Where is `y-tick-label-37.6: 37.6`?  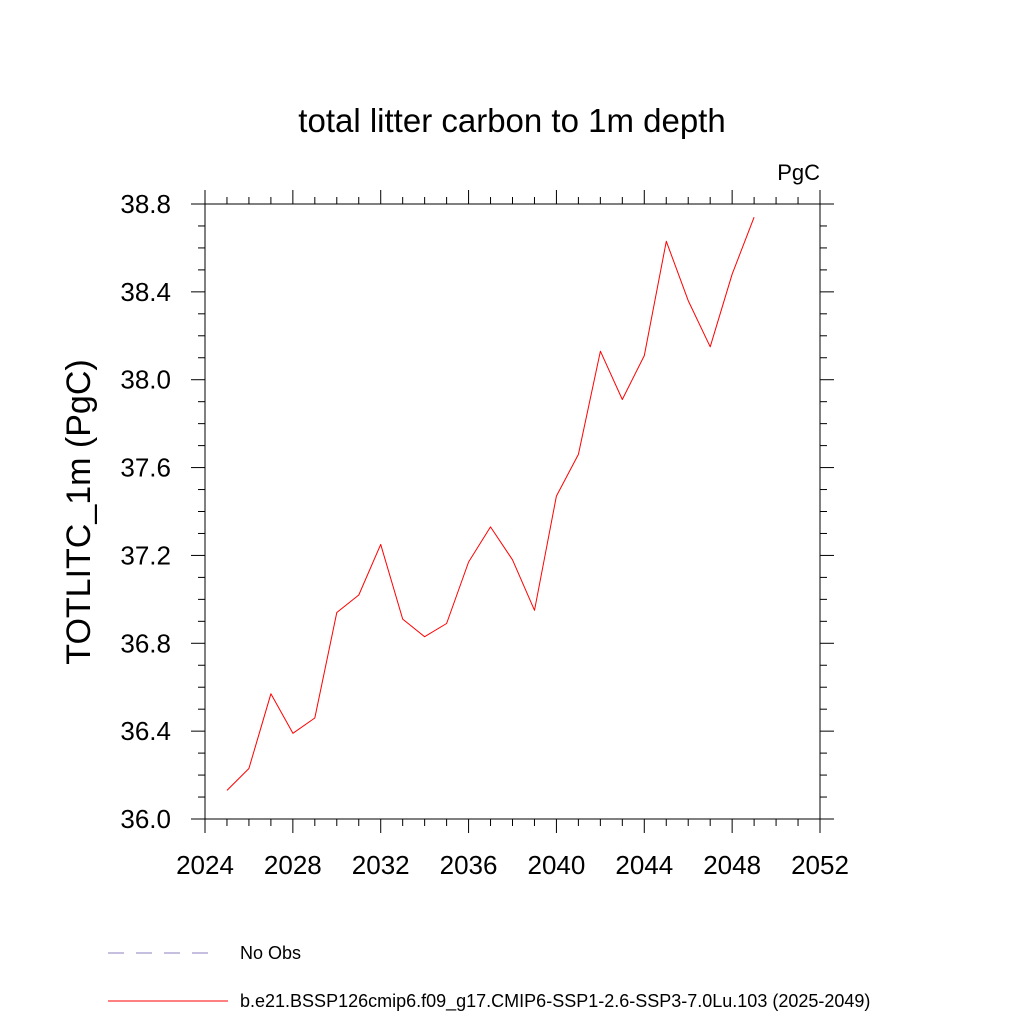 y-tick-label-37.6: 37.6 is located at coordinates (145, 468).